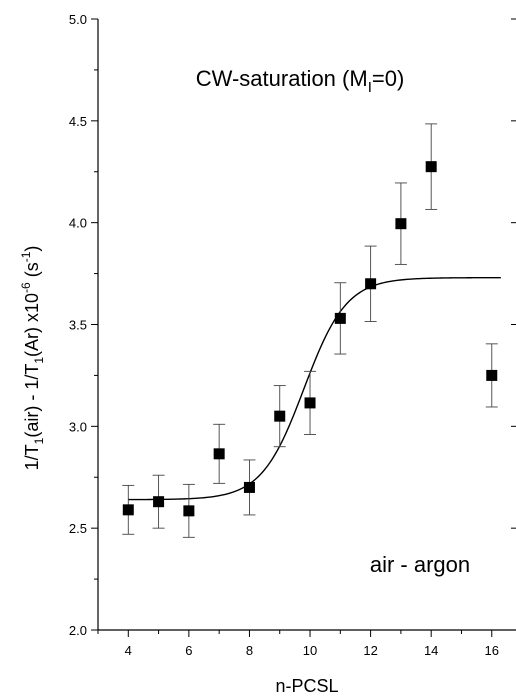 This screenshot has width=516, height=698. What do you see at coordinates (78, 630) in the screenshot?
I see `y-tick-label: 2.0` at bounding box center [78, 630].